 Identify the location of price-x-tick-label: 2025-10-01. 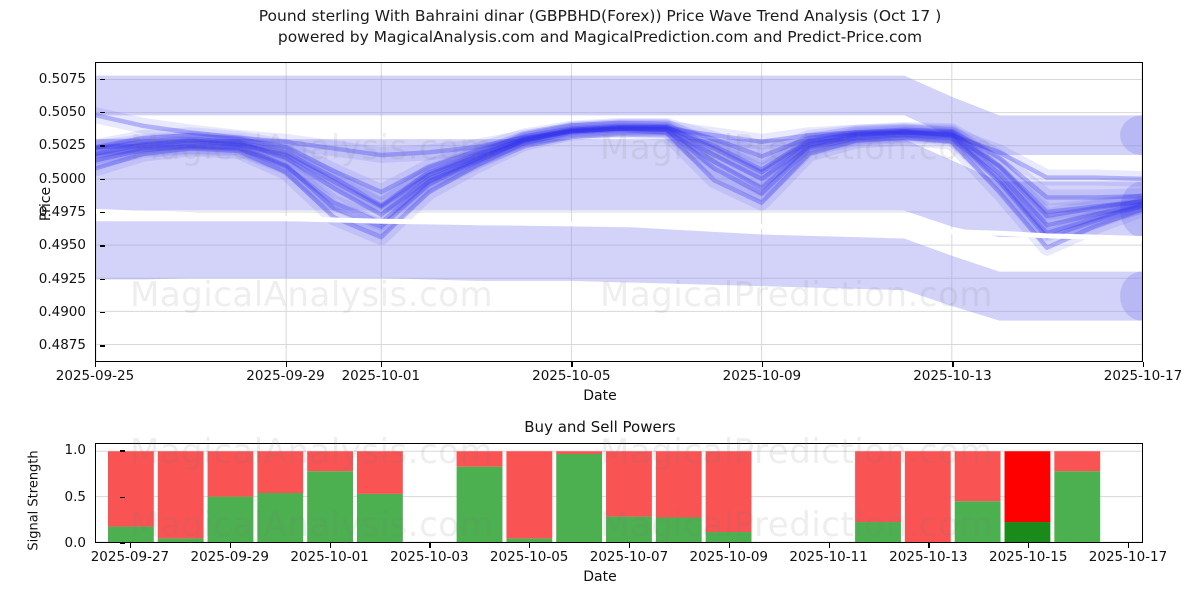
(381, 376).